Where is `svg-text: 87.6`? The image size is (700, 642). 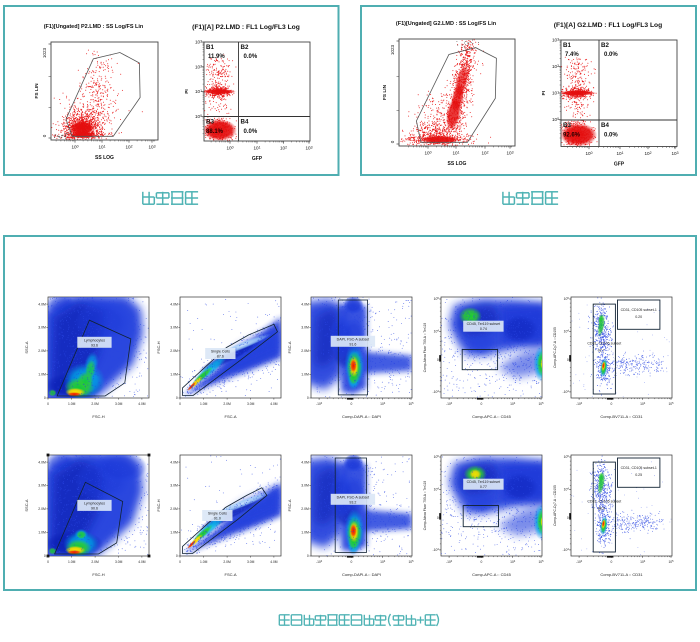
svg-text: 87.6 is located at coordinates (220, 357).